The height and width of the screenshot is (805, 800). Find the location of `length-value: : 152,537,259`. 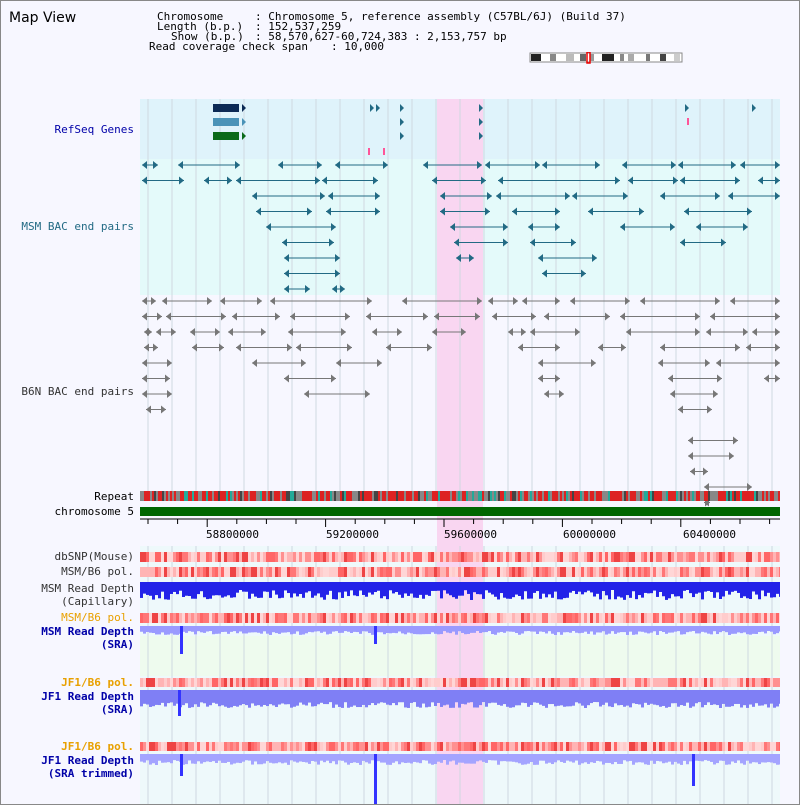

length-value: : 152,537,259 is located at coordinates (298, 26).